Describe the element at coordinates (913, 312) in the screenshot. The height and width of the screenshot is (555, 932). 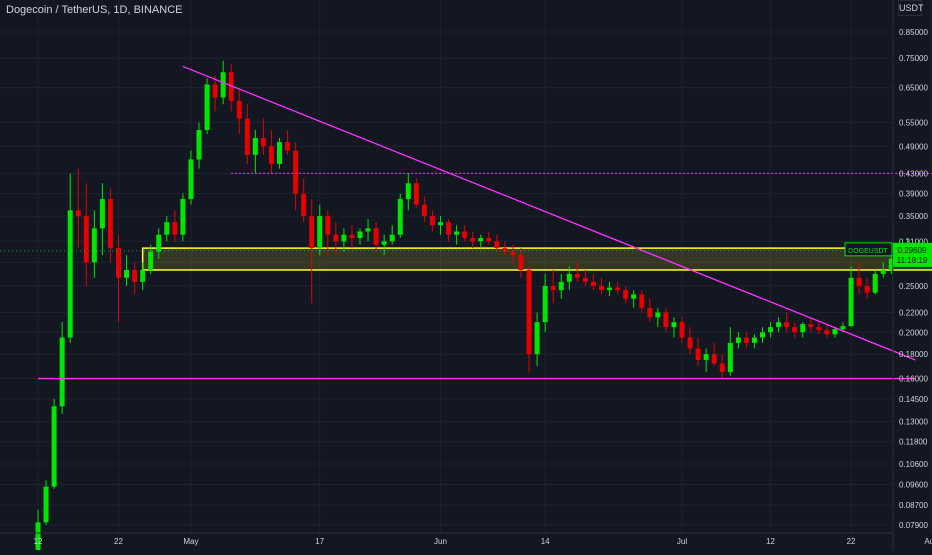
I see `y-tick-label: 0.22000` at that location.